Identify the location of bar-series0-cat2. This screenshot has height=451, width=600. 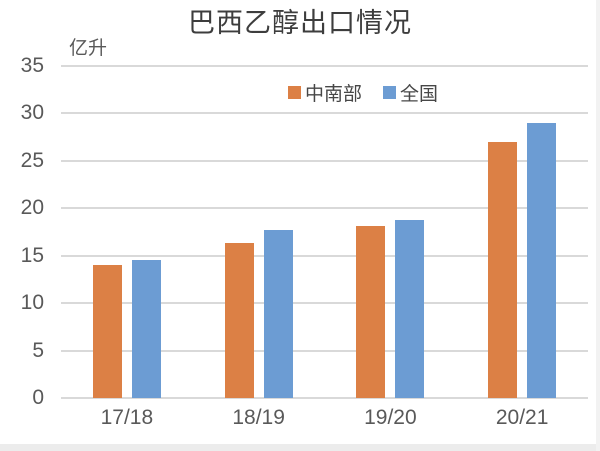
(371, 312).